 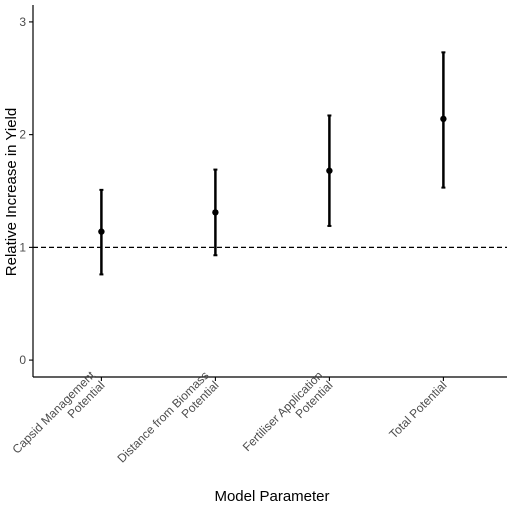 I want to click on x-tick-label-line: Total Potential, so click(x=417, y=409).